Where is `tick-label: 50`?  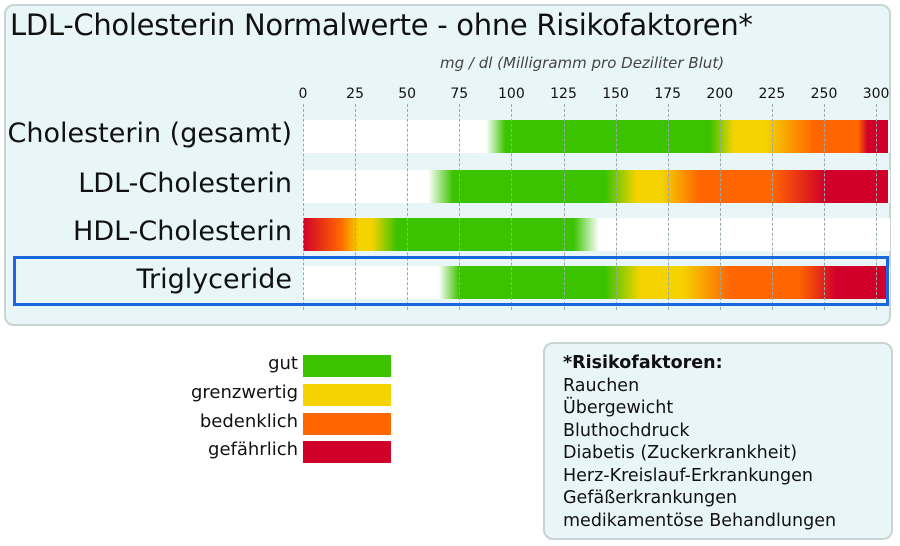
tick-label: 50 is located at coordinates (407, 94).